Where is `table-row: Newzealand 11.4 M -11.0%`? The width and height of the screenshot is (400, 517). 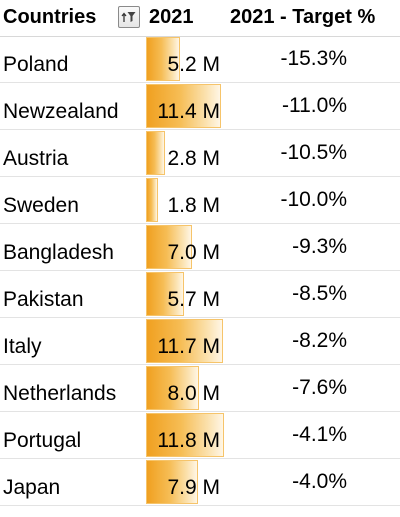
table-row: Newzealand 11.4 M -11.0% is located at coordinates (200, 106).